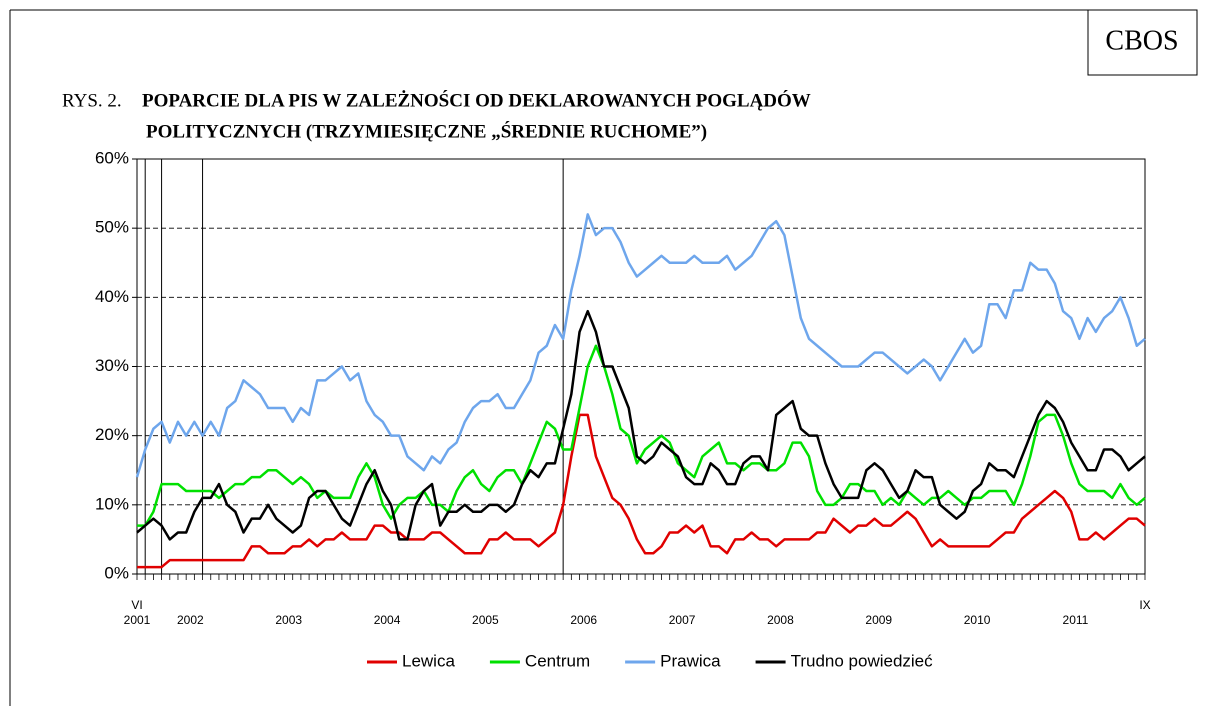  Describe the element at coordinates (190, 620) in the screenshot. I see `x-tick-label: 2002` at that location.